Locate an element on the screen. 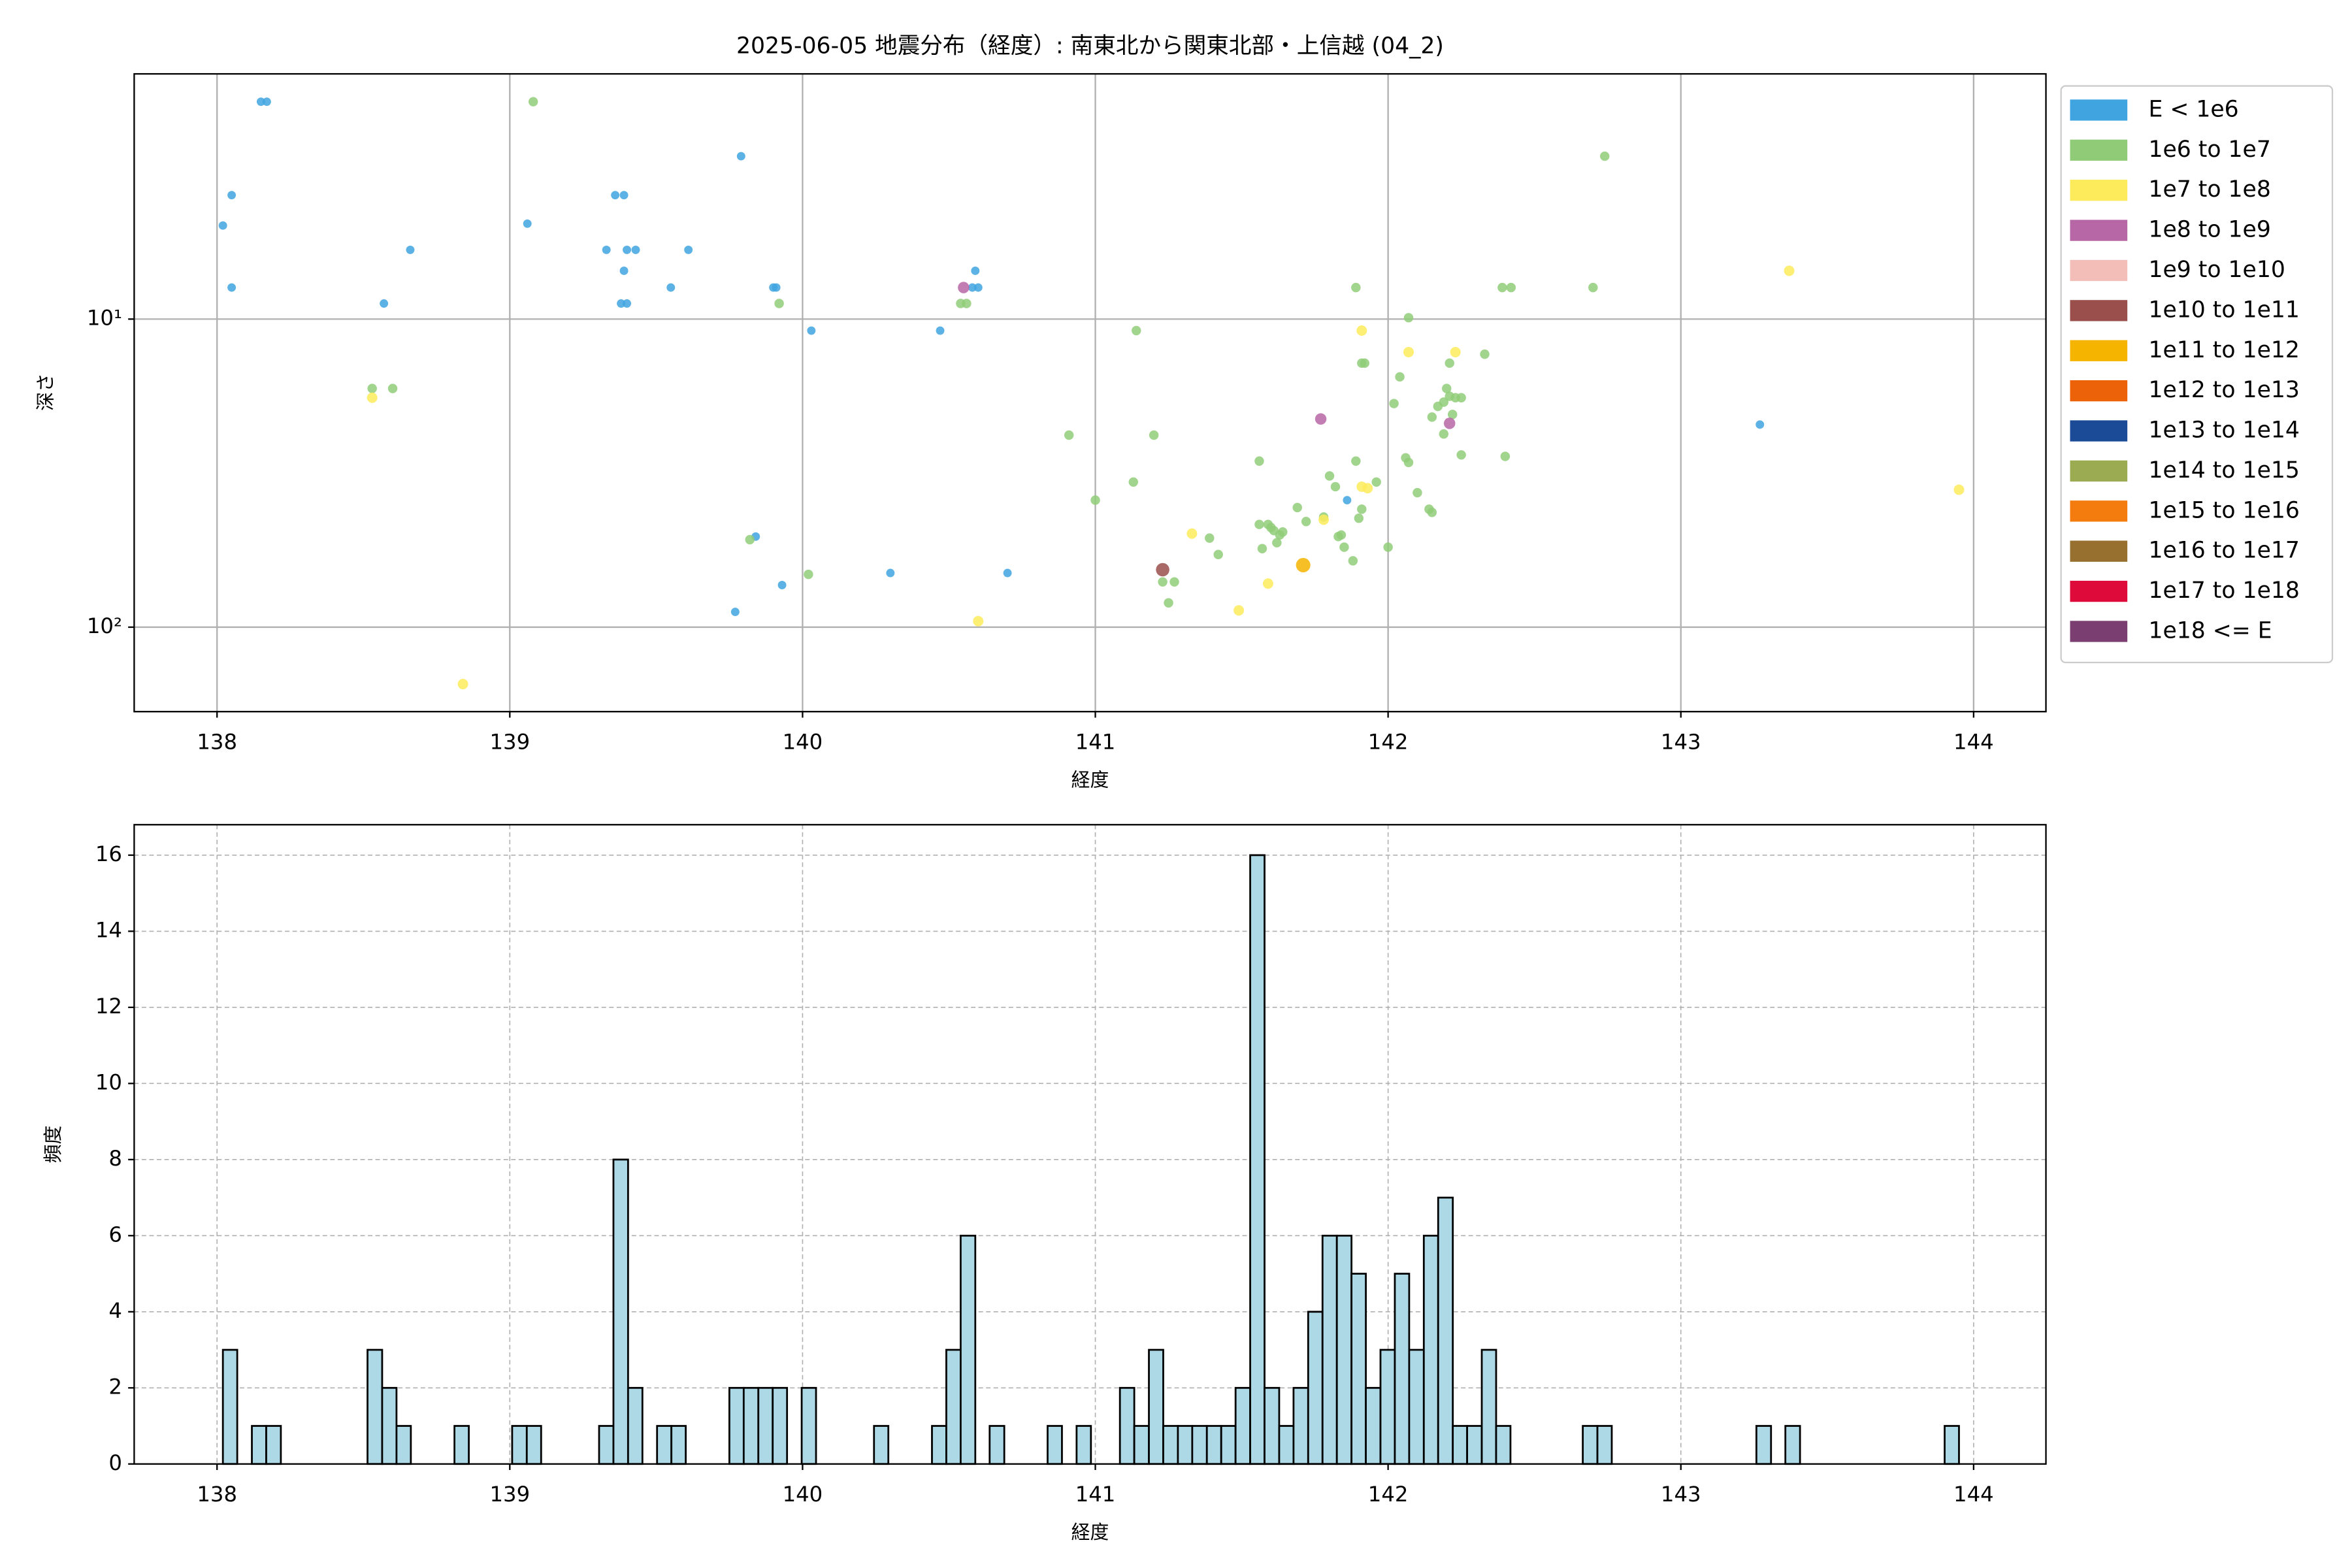 The height and width of the screenshot is (1568, 2352). legend-box is located at coordinates (2197, 374).